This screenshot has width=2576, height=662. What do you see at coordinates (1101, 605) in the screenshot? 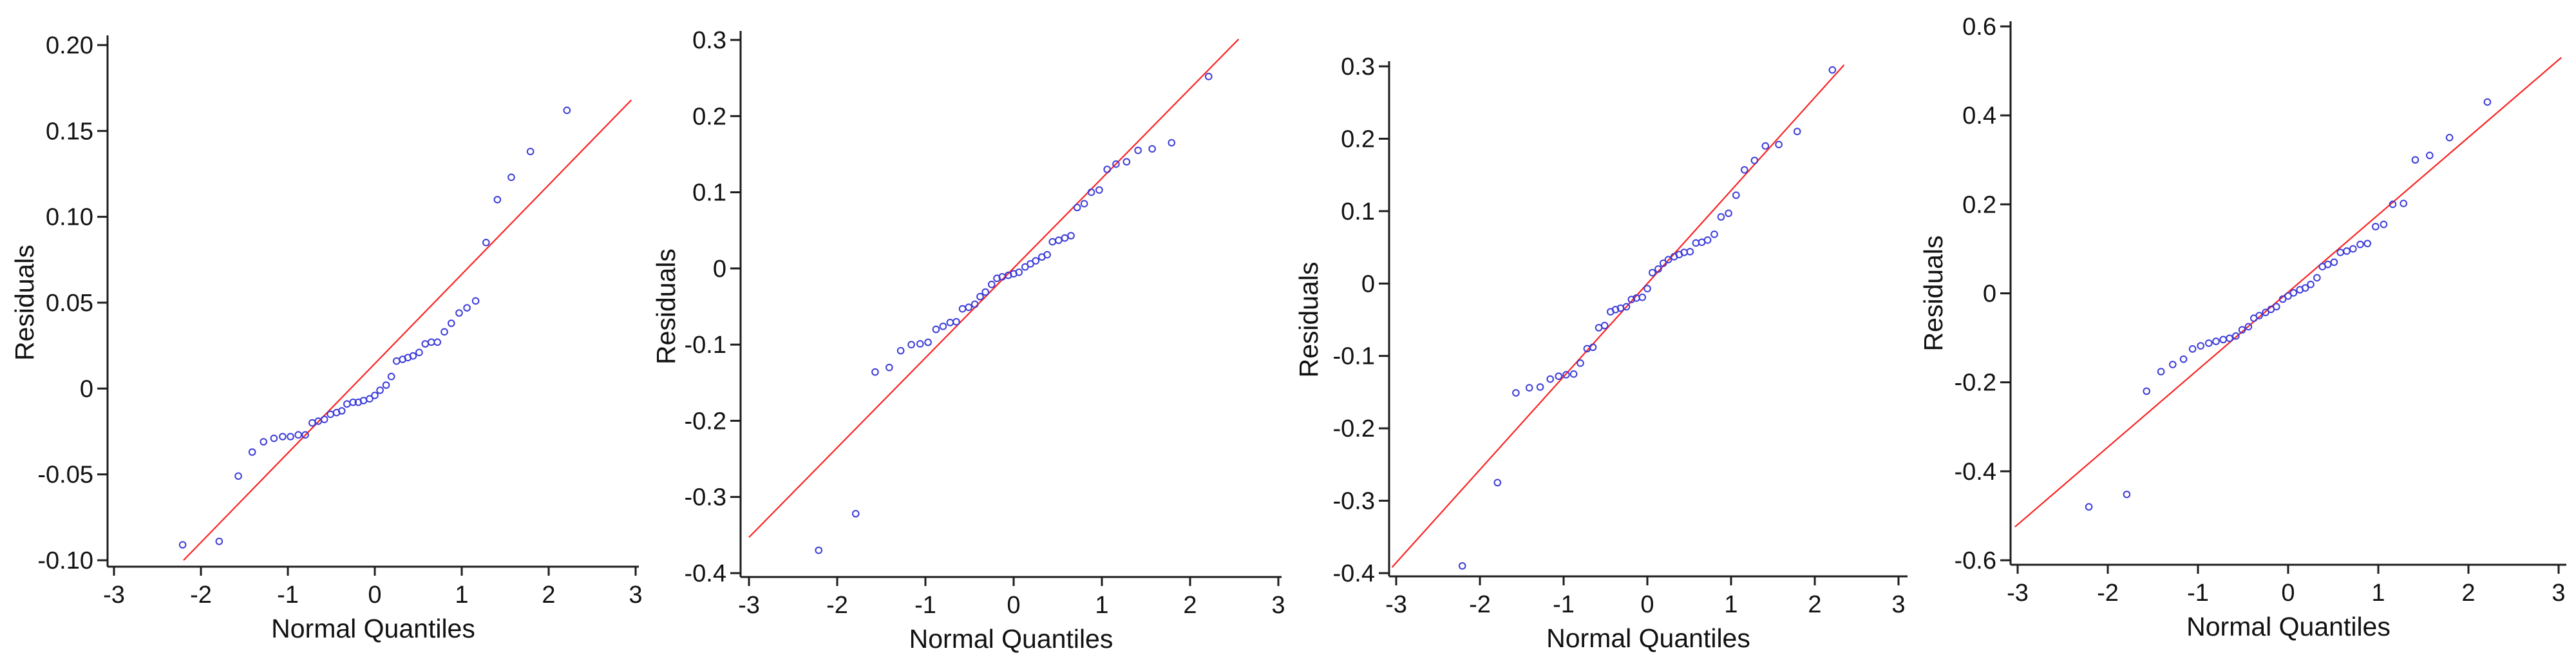
I see `x-tick-label: 1` at bounding box center [1101, 605].